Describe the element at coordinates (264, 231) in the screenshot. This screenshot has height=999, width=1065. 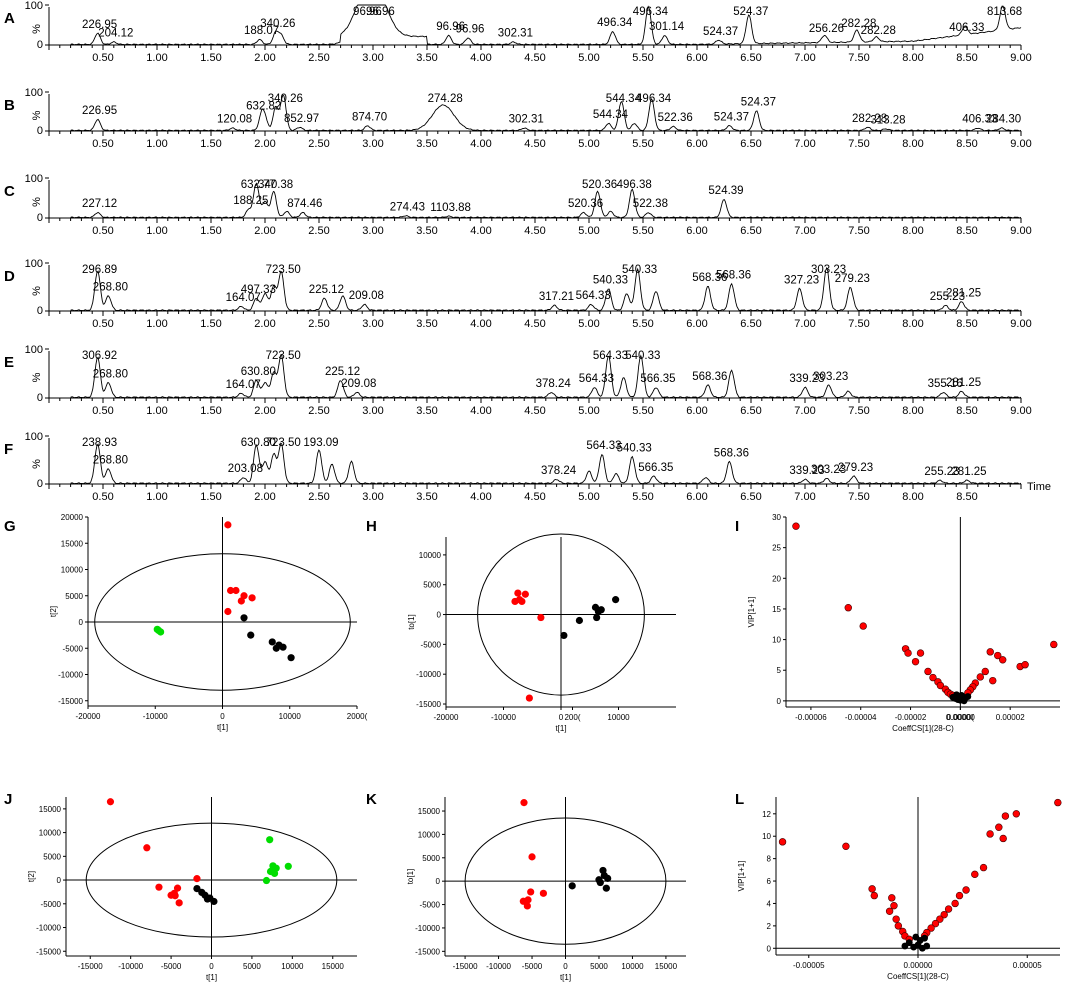
I see `x-tick-label: 2.00` at that location.